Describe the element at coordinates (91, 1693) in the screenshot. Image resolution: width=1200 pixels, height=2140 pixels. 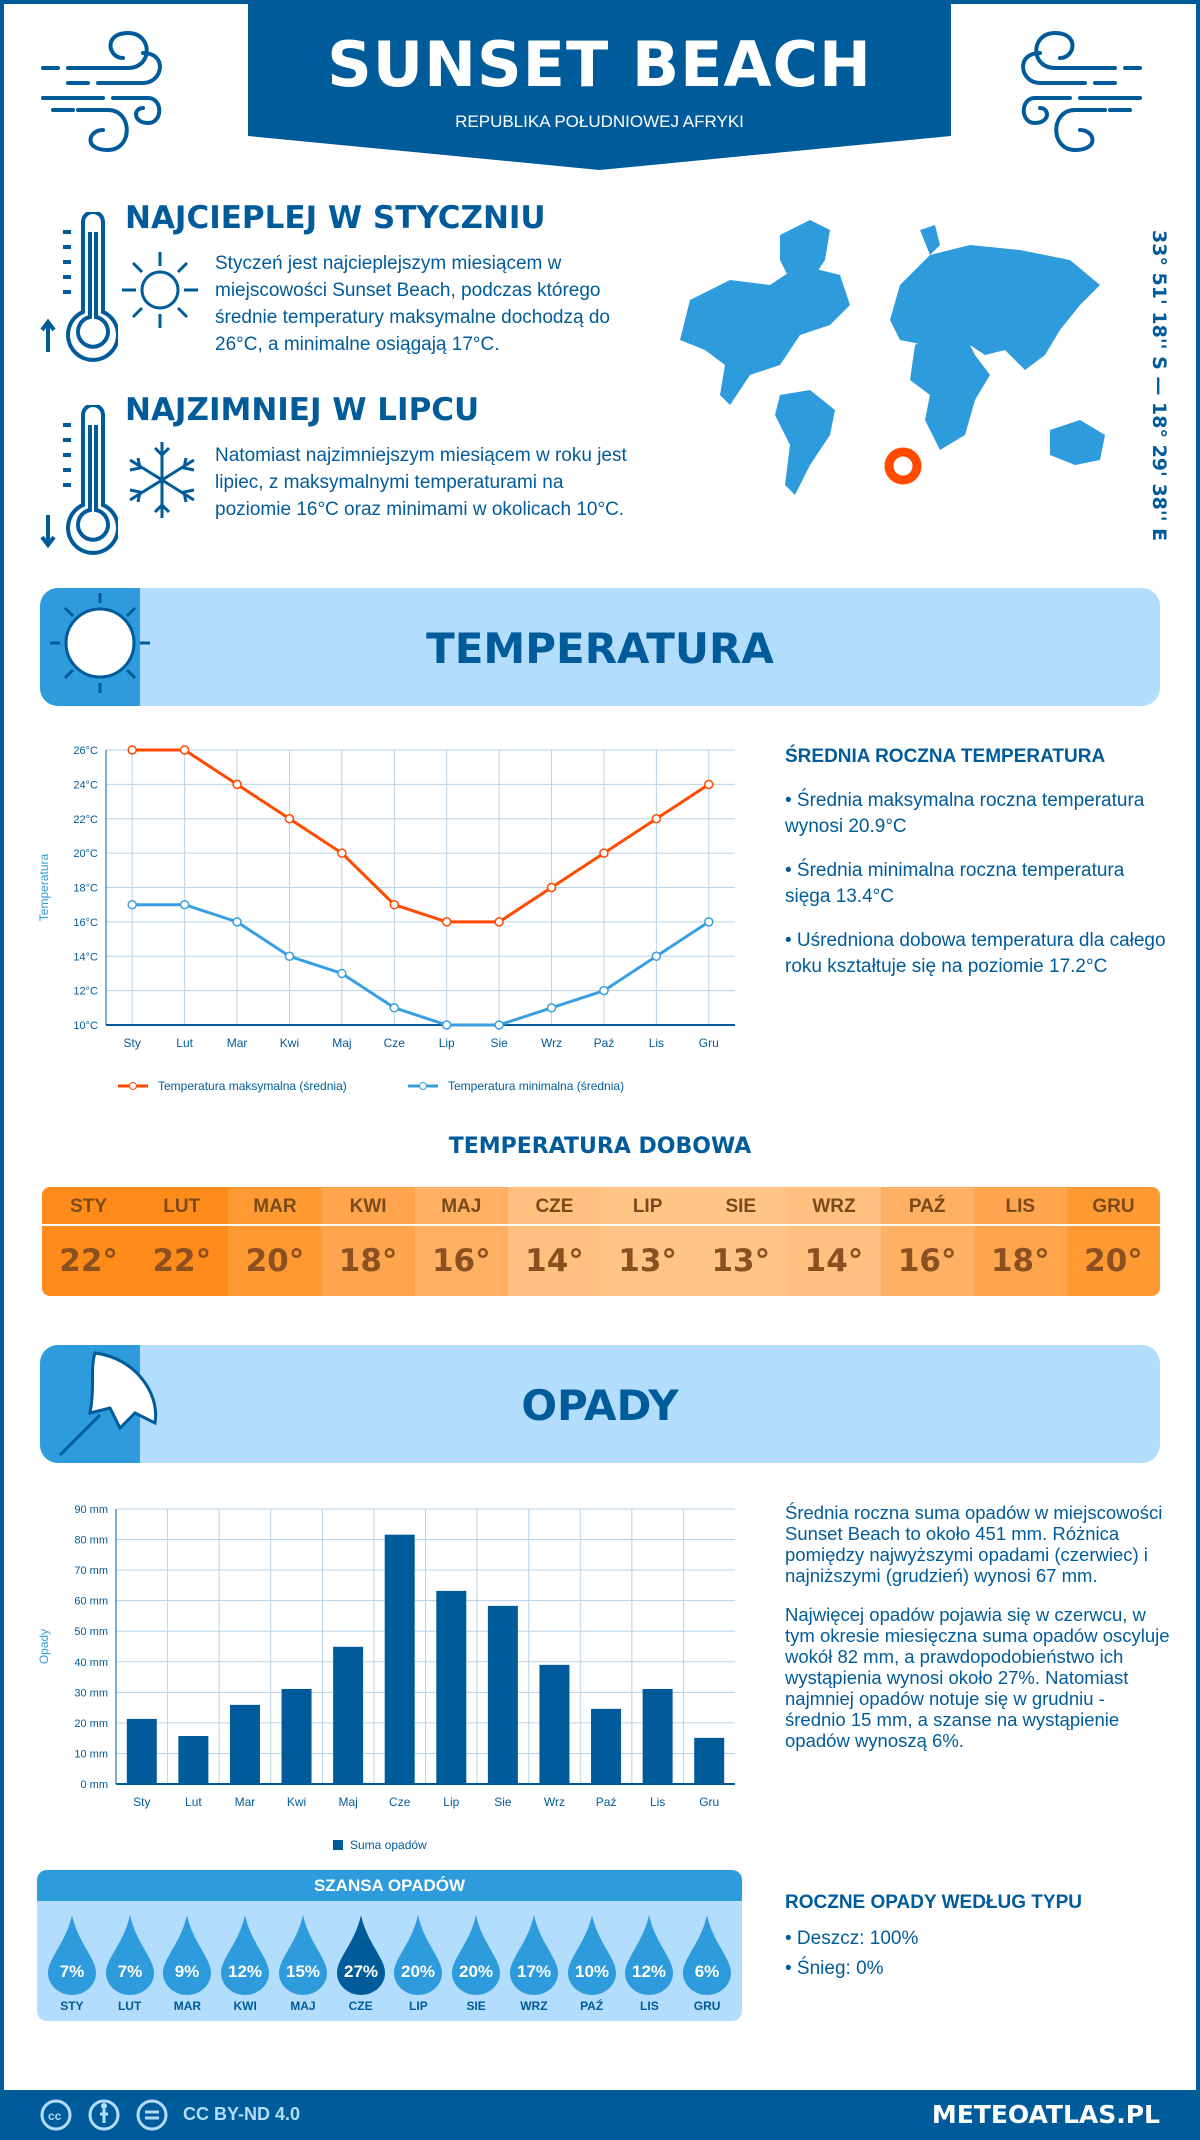
I see `y-tick-label: 30 mm` at that location.